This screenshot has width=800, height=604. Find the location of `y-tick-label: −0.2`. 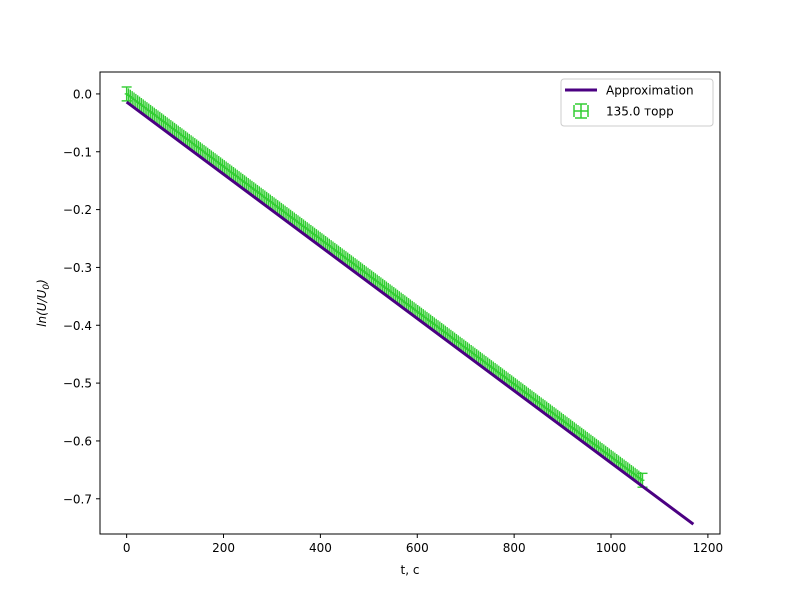

y-tick-label: −0.2 is located at coordinates (77, 210).